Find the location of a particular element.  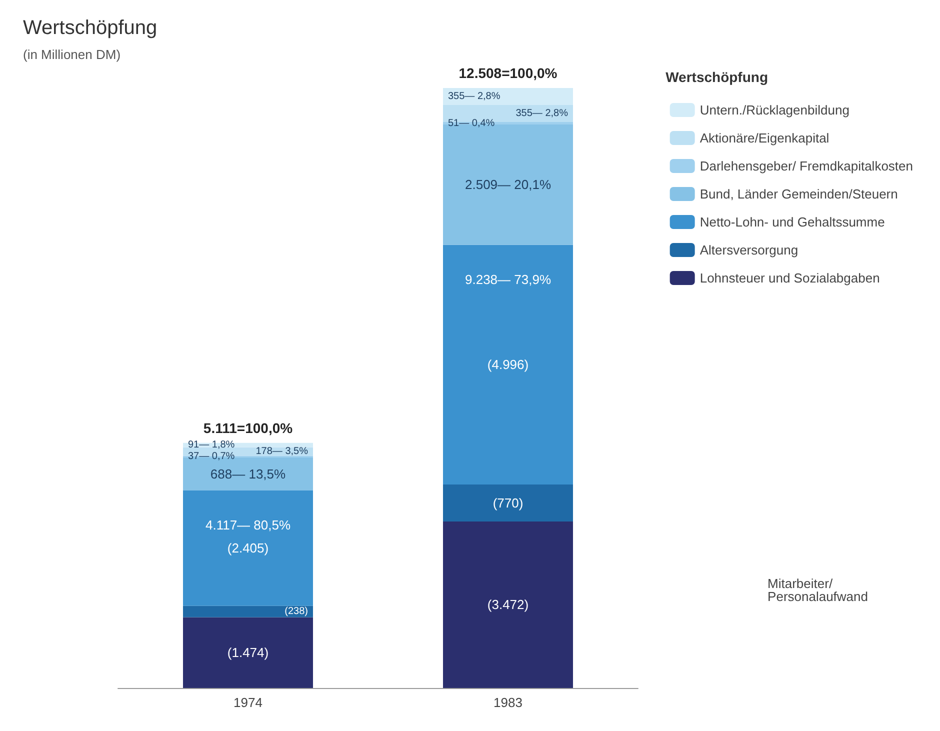

data-label: 37— 0,7% is located at coordinates (211, 456).